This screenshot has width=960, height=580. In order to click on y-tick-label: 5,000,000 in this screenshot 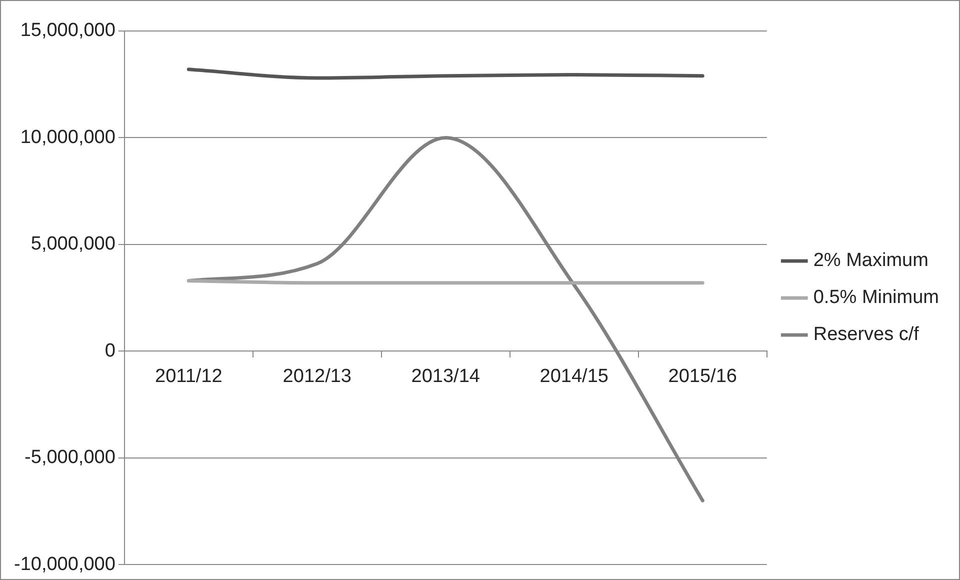, I will do `click(73, 244)`.